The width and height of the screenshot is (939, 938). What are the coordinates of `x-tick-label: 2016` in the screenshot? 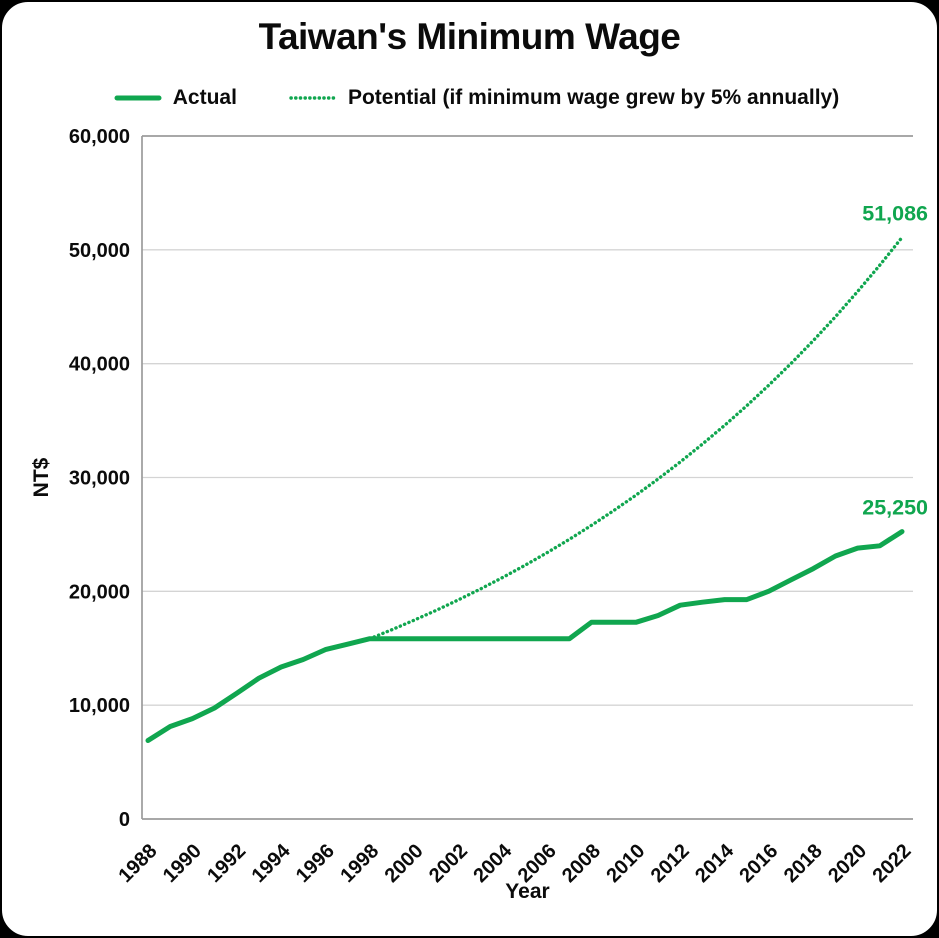 It's located at (758, 863).